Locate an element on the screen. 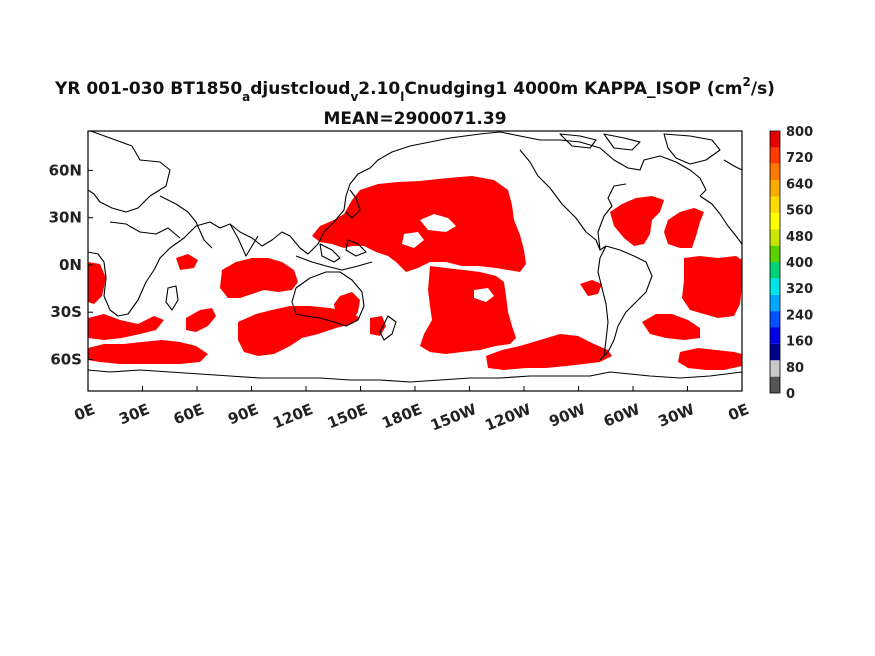 This screenshot has height=656, width=875. region-indian-west is located at coordinates (187, 262).